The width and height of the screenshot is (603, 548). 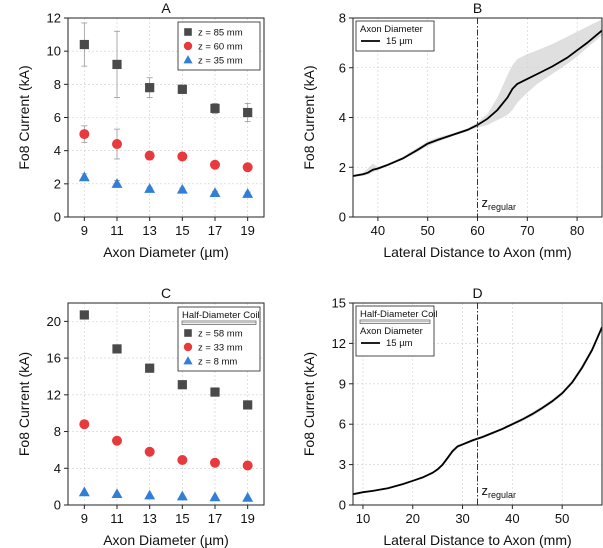 What do you see at coordinates (399, 314) in the screenshot?
I see `legend-header: Half-Diameter Coil` at bounding box center [399, 314].